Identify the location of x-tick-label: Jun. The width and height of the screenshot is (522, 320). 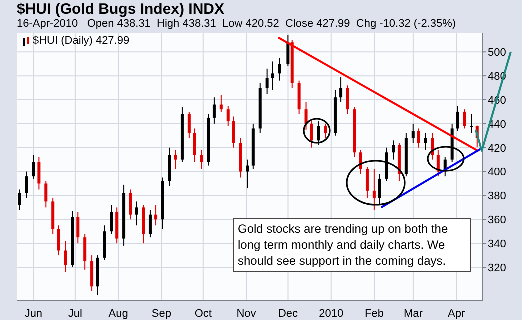
(33, 314).